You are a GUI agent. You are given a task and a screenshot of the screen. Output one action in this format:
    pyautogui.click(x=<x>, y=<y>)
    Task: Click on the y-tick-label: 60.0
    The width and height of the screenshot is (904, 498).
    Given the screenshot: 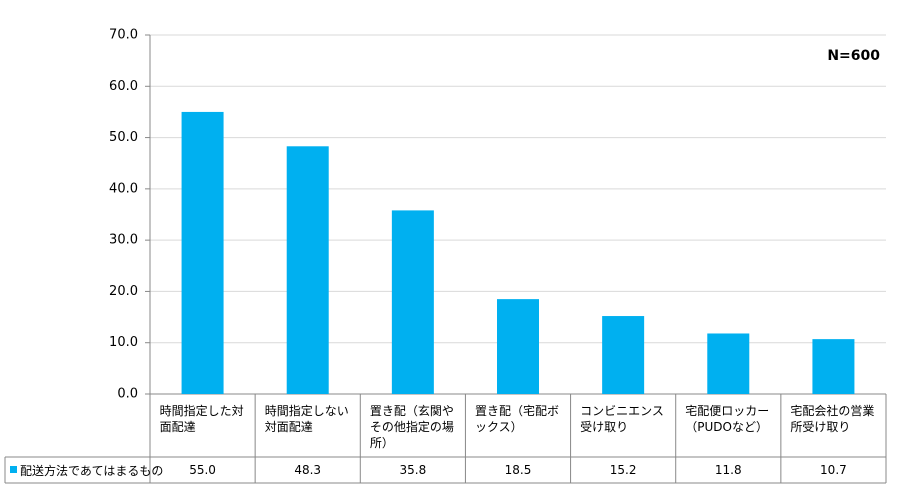 What is the action you would take?
    pyautogui.click(x=123, y=86)
    